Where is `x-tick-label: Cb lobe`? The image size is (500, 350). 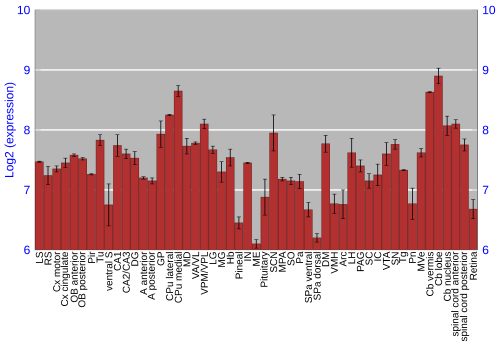
x-tick-label: Cb lobe is located at coordinates (438, 269).